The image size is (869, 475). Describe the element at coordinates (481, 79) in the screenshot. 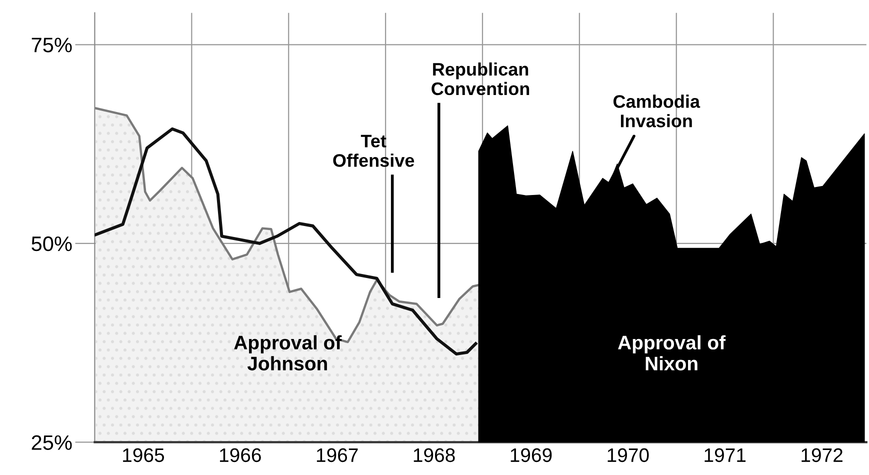

I see `ref-line-label: Republican Convention` at that location.